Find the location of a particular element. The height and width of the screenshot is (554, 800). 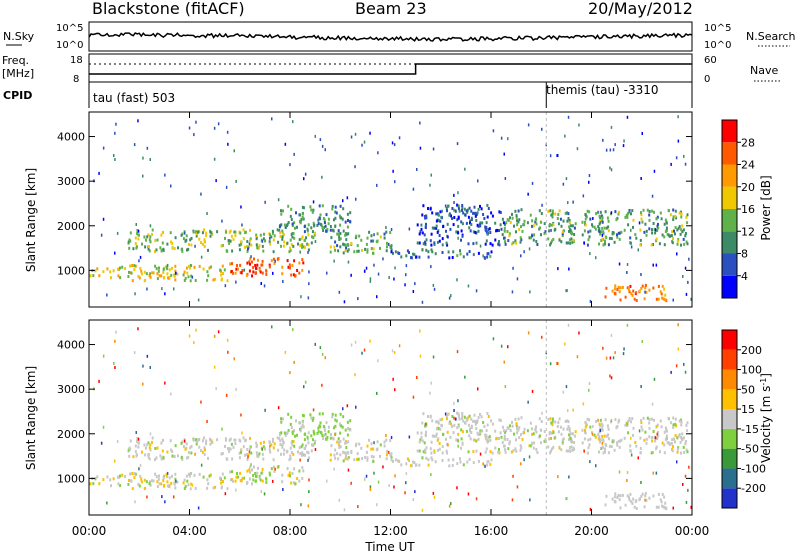

cpid-panel: CPID tau (fast) 503 themis (tau) -3310 is located at coordinates (348, 95).